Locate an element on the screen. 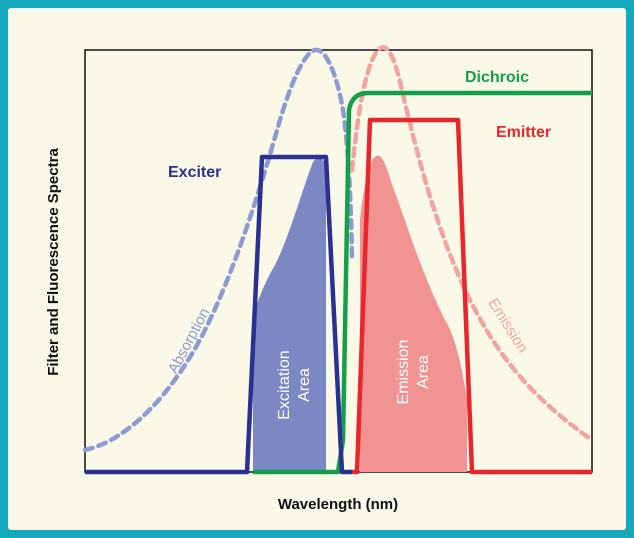 The height and width of the screenshot is (538, 634). emission-area-label-line2: Area is located at coordinates (423, 372).